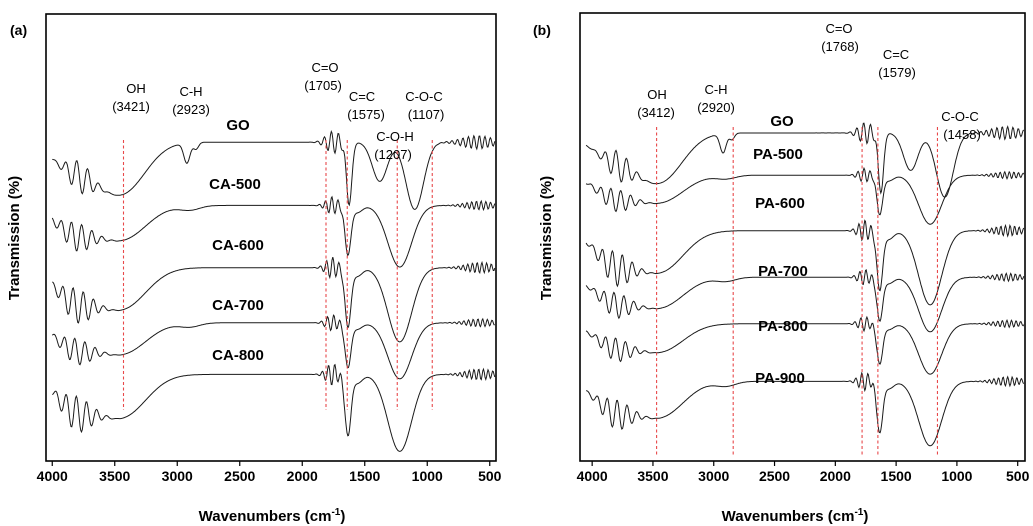  What do you see at coordinates (716, 107) in the screenshot?
I see `band-wavenumber-label: (2920)` at bounding box center [716, 107].